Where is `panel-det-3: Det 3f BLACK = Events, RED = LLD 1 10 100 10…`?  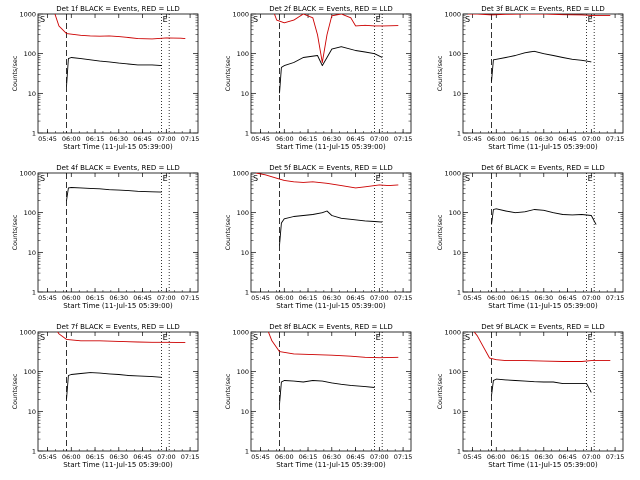 panel-det-3: Det 3f BLACK = Events, RED = LLD 1 10 100 10… is located at coordinates (530, 78).